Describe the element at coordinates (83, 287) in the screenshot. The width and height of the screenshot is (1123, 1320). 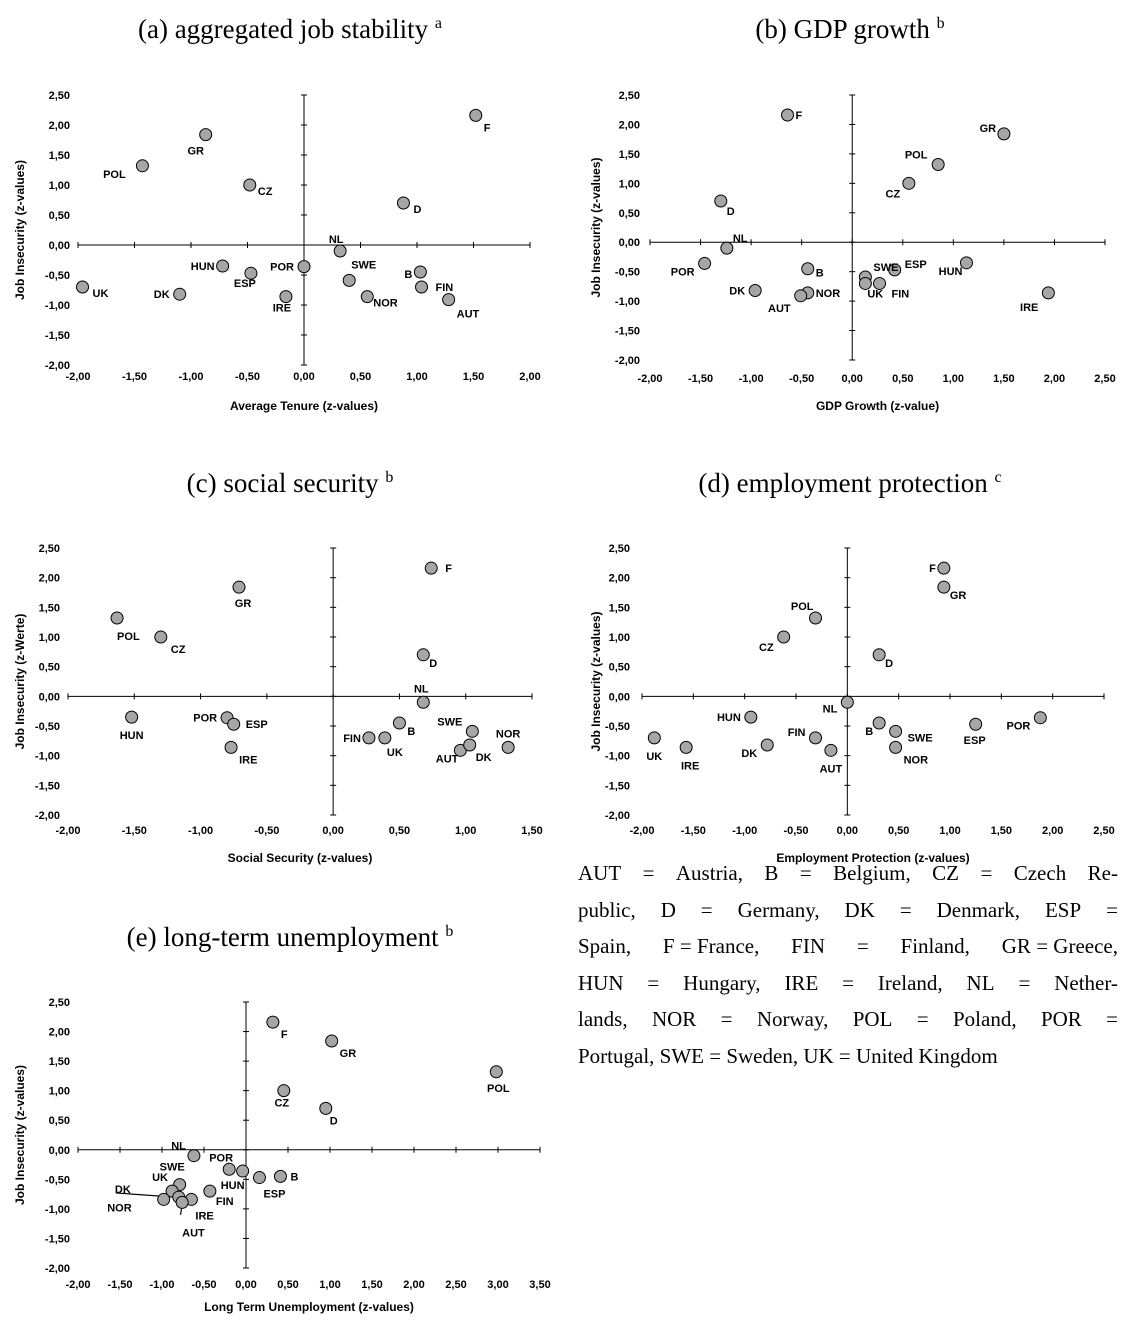
I see `data-point-uk` at that location.